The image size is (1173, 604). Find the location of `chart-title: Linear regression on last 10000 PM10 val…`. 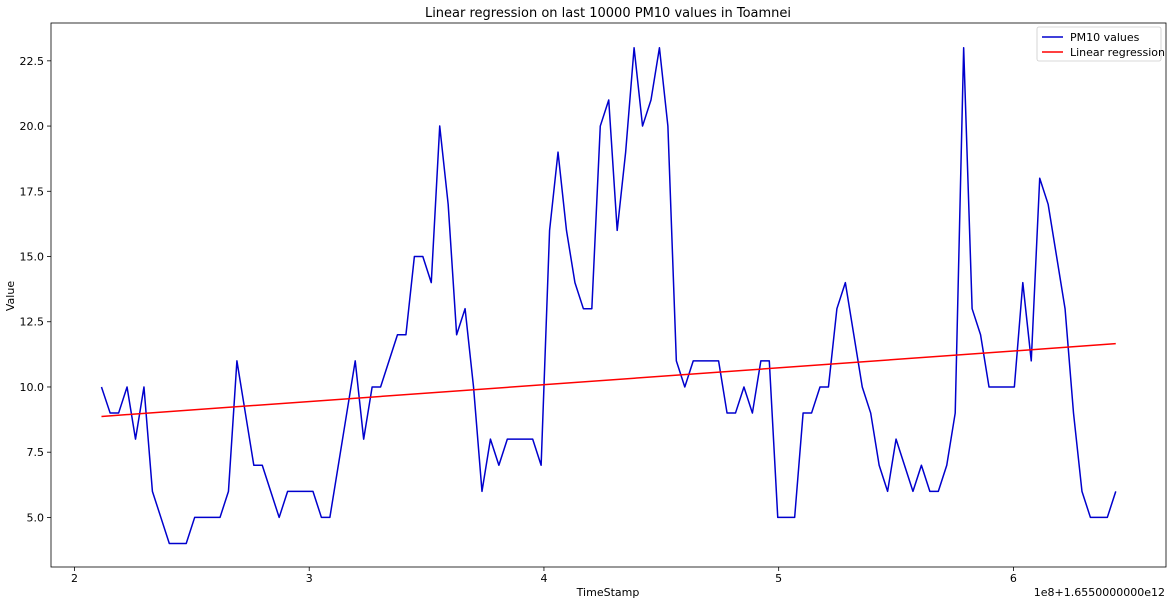

chart-title: Linear regression on last 10000 PM10 val… is located at coordinates (608, 13).